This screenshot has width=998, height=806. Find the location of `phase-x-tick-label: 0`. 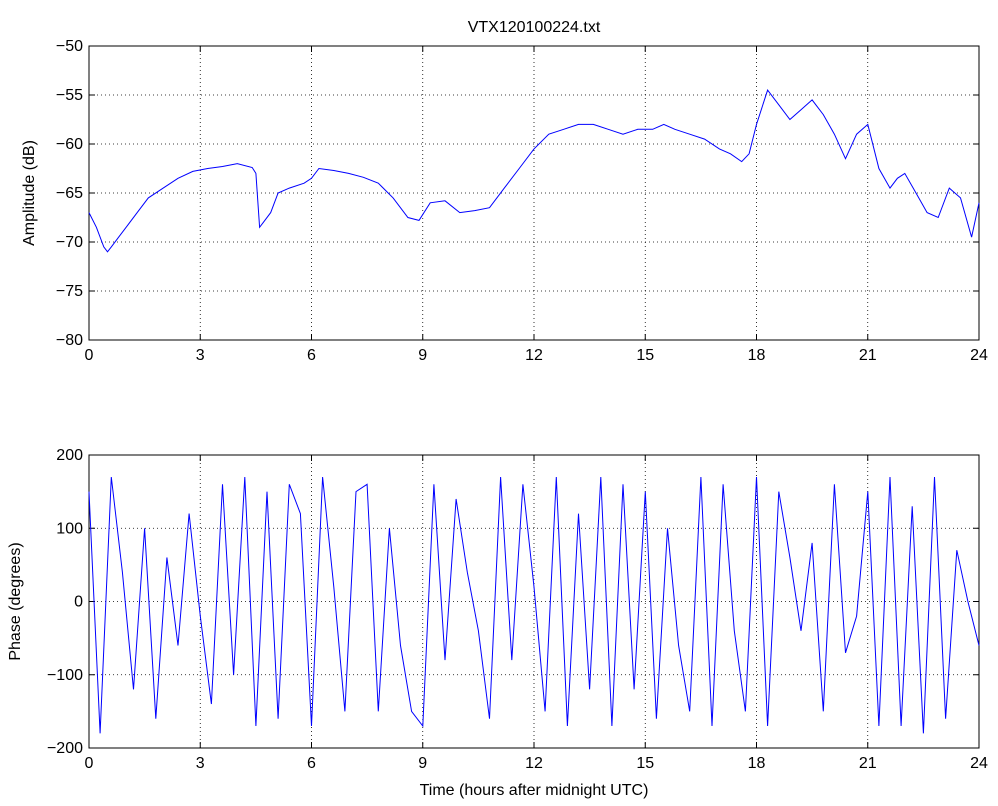

phase-x-tick-label: 0 is located at coordinates (89, 763).